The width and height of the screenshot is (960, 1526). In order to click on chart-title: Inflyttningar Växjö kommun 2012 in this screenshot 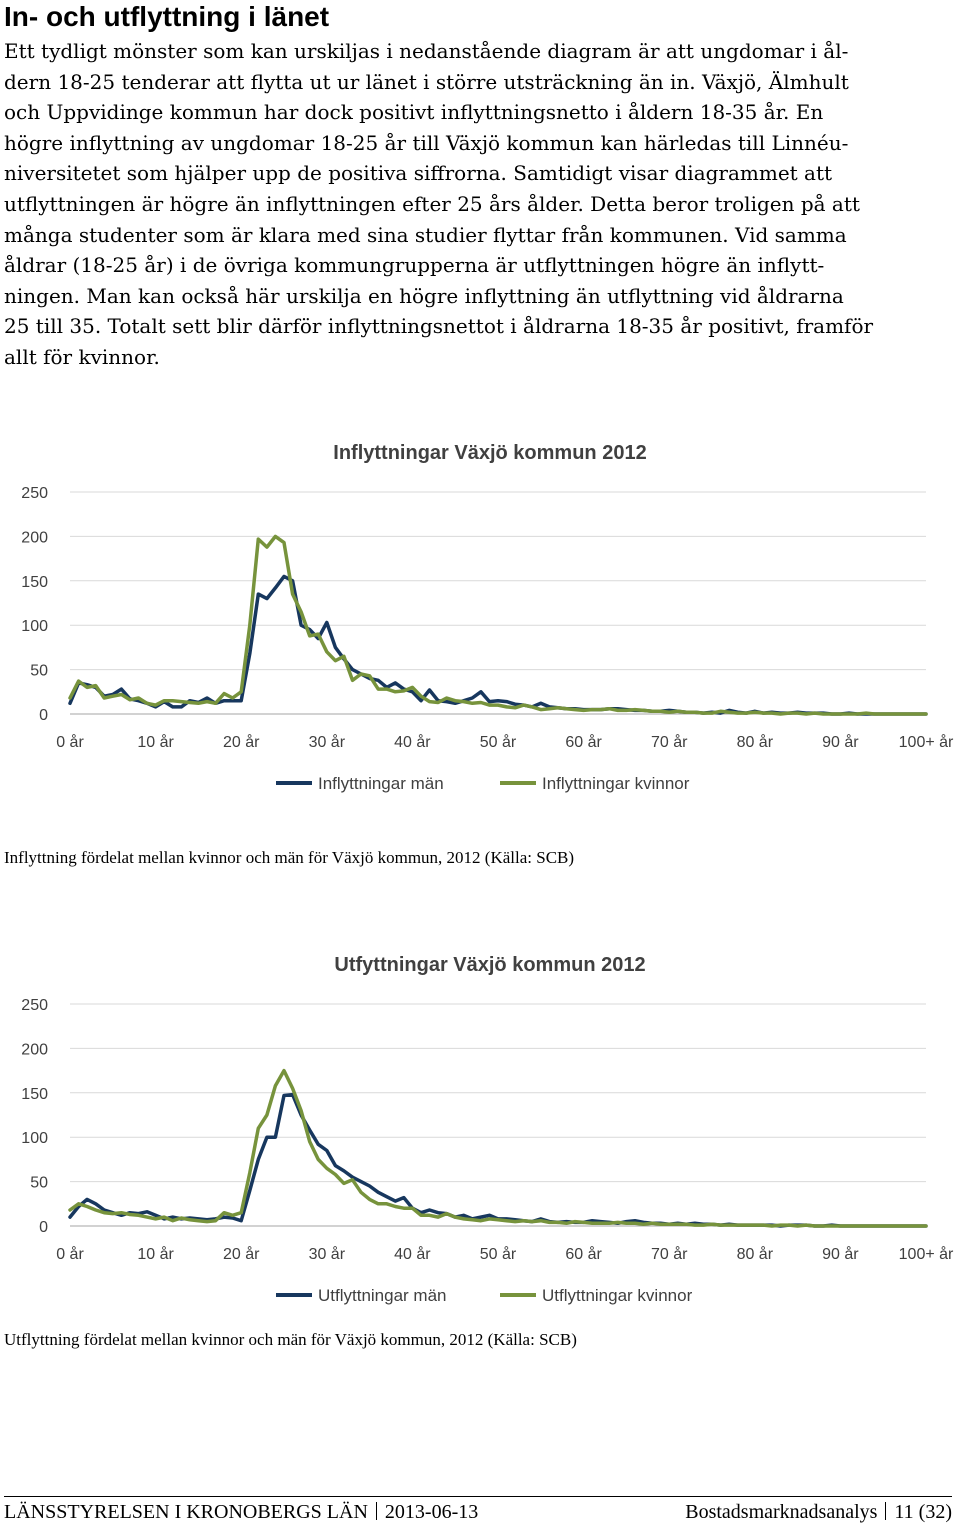, I will do `click(489, 453)`.